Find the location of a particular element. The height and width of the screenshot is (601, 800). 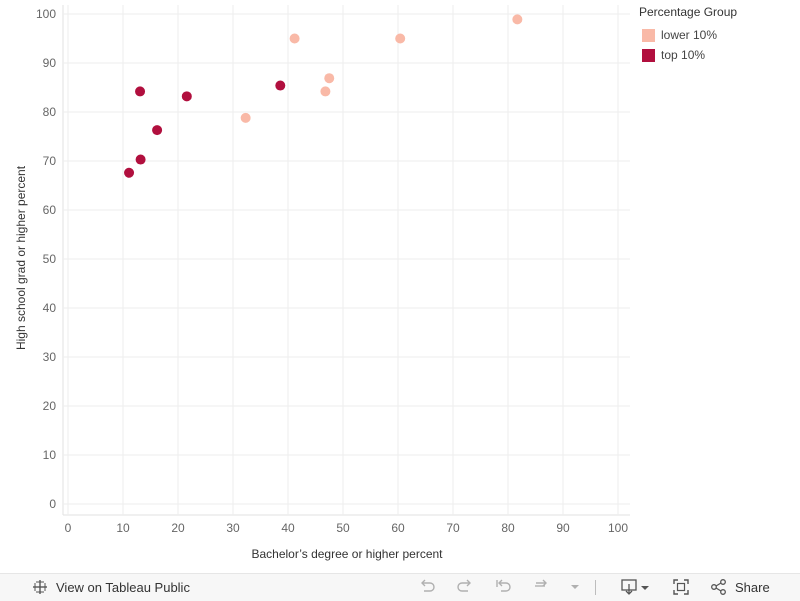

dropdown-icon is located at coordinates (575, 586).